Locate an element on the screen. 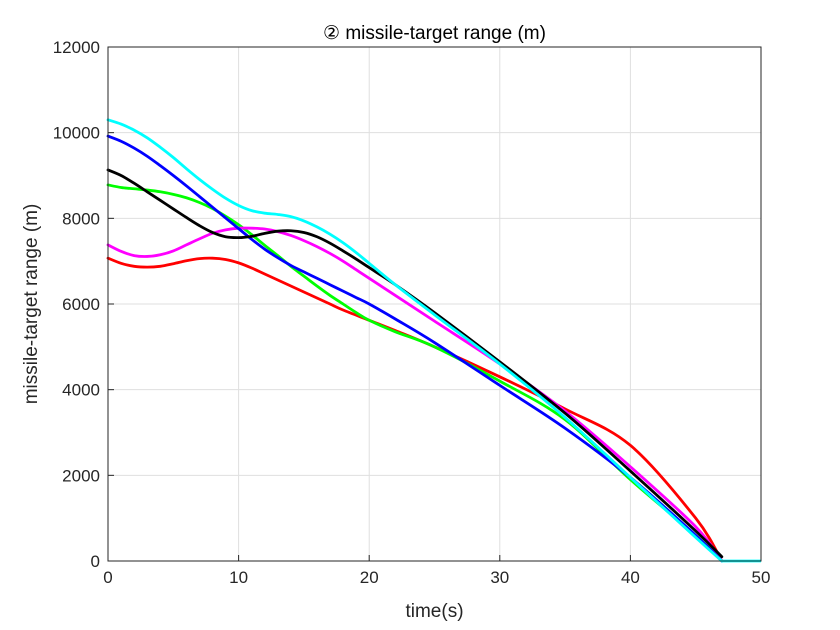 This screenshot has width=840, height=630. x-axis-label: time(s) is located at coordinates (434, 611).